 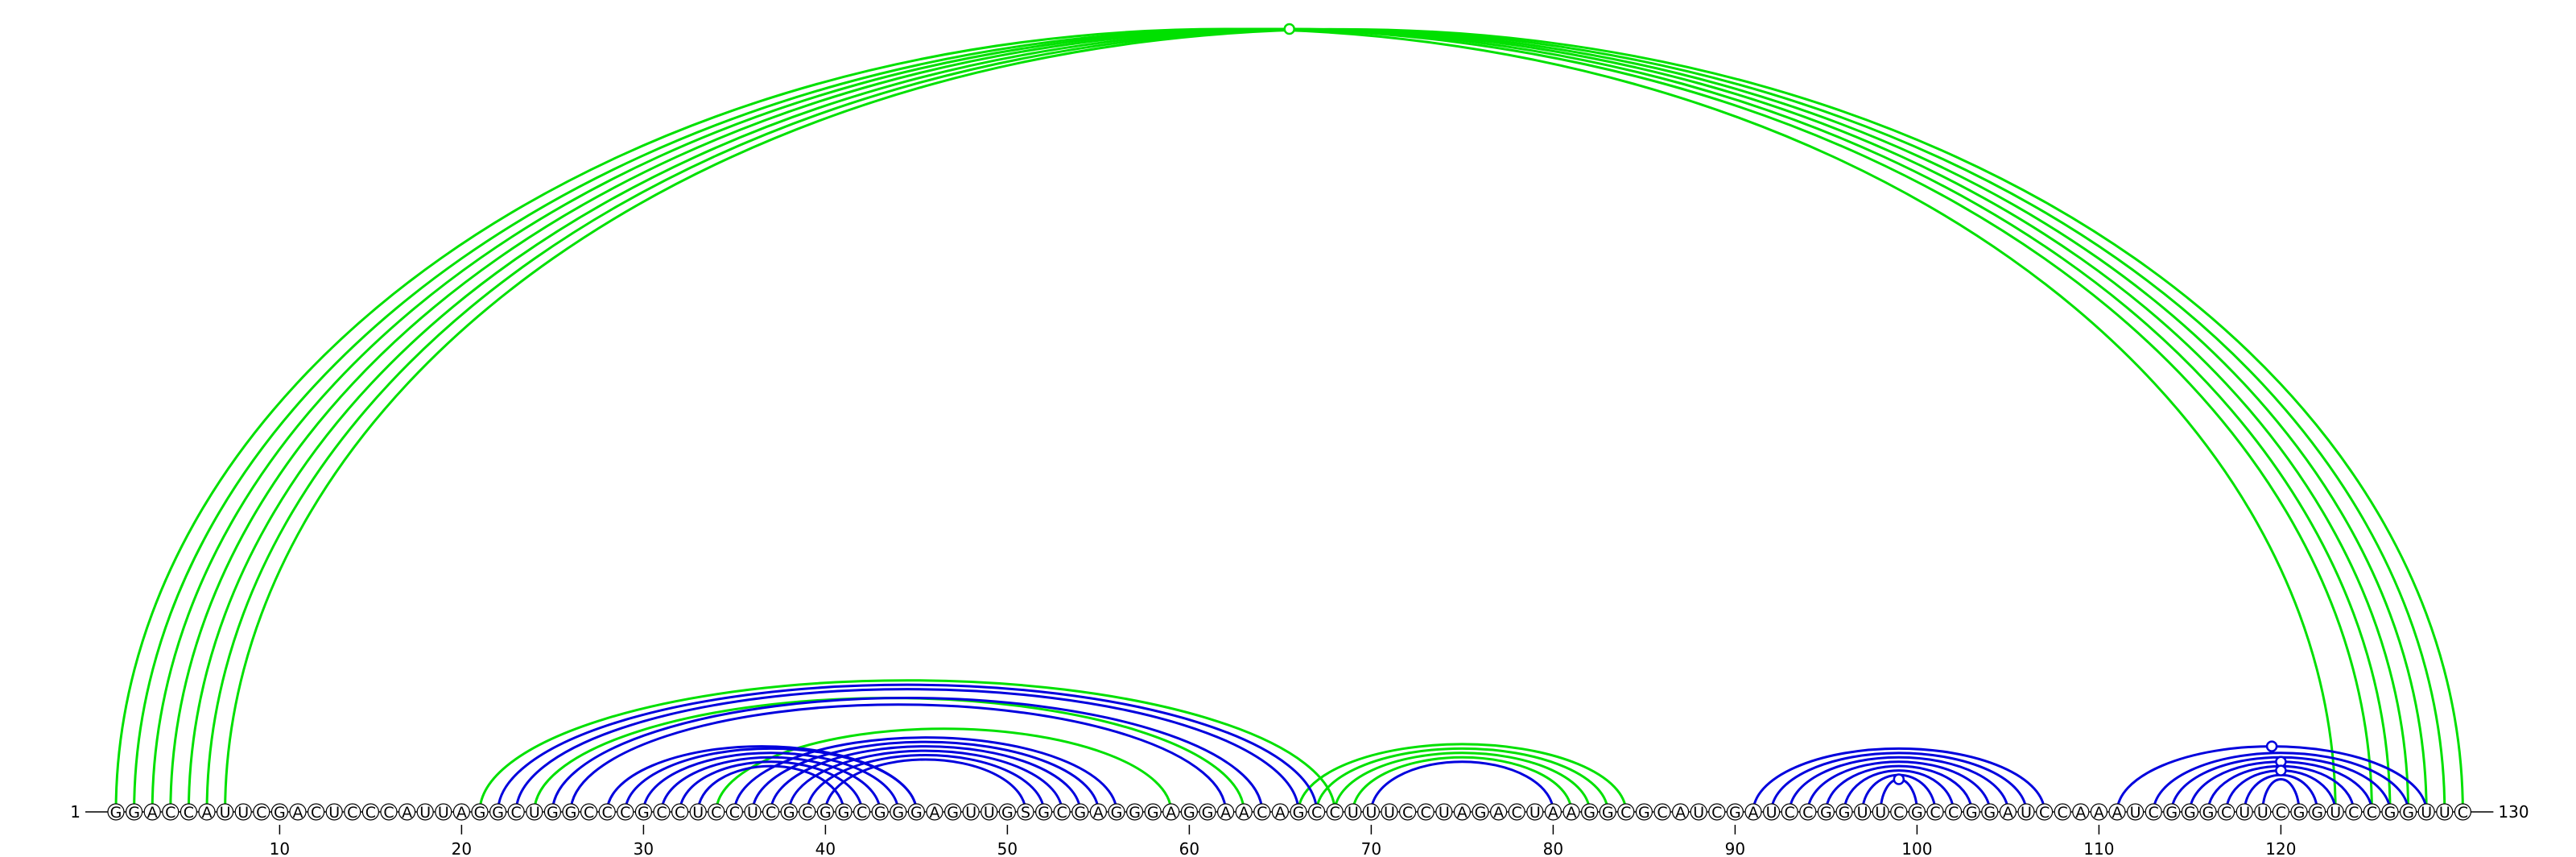 What do you see at coordinates (2513, 812) in the screenshot?
I see `end-label: 130` at bounding box center [2513, 812].